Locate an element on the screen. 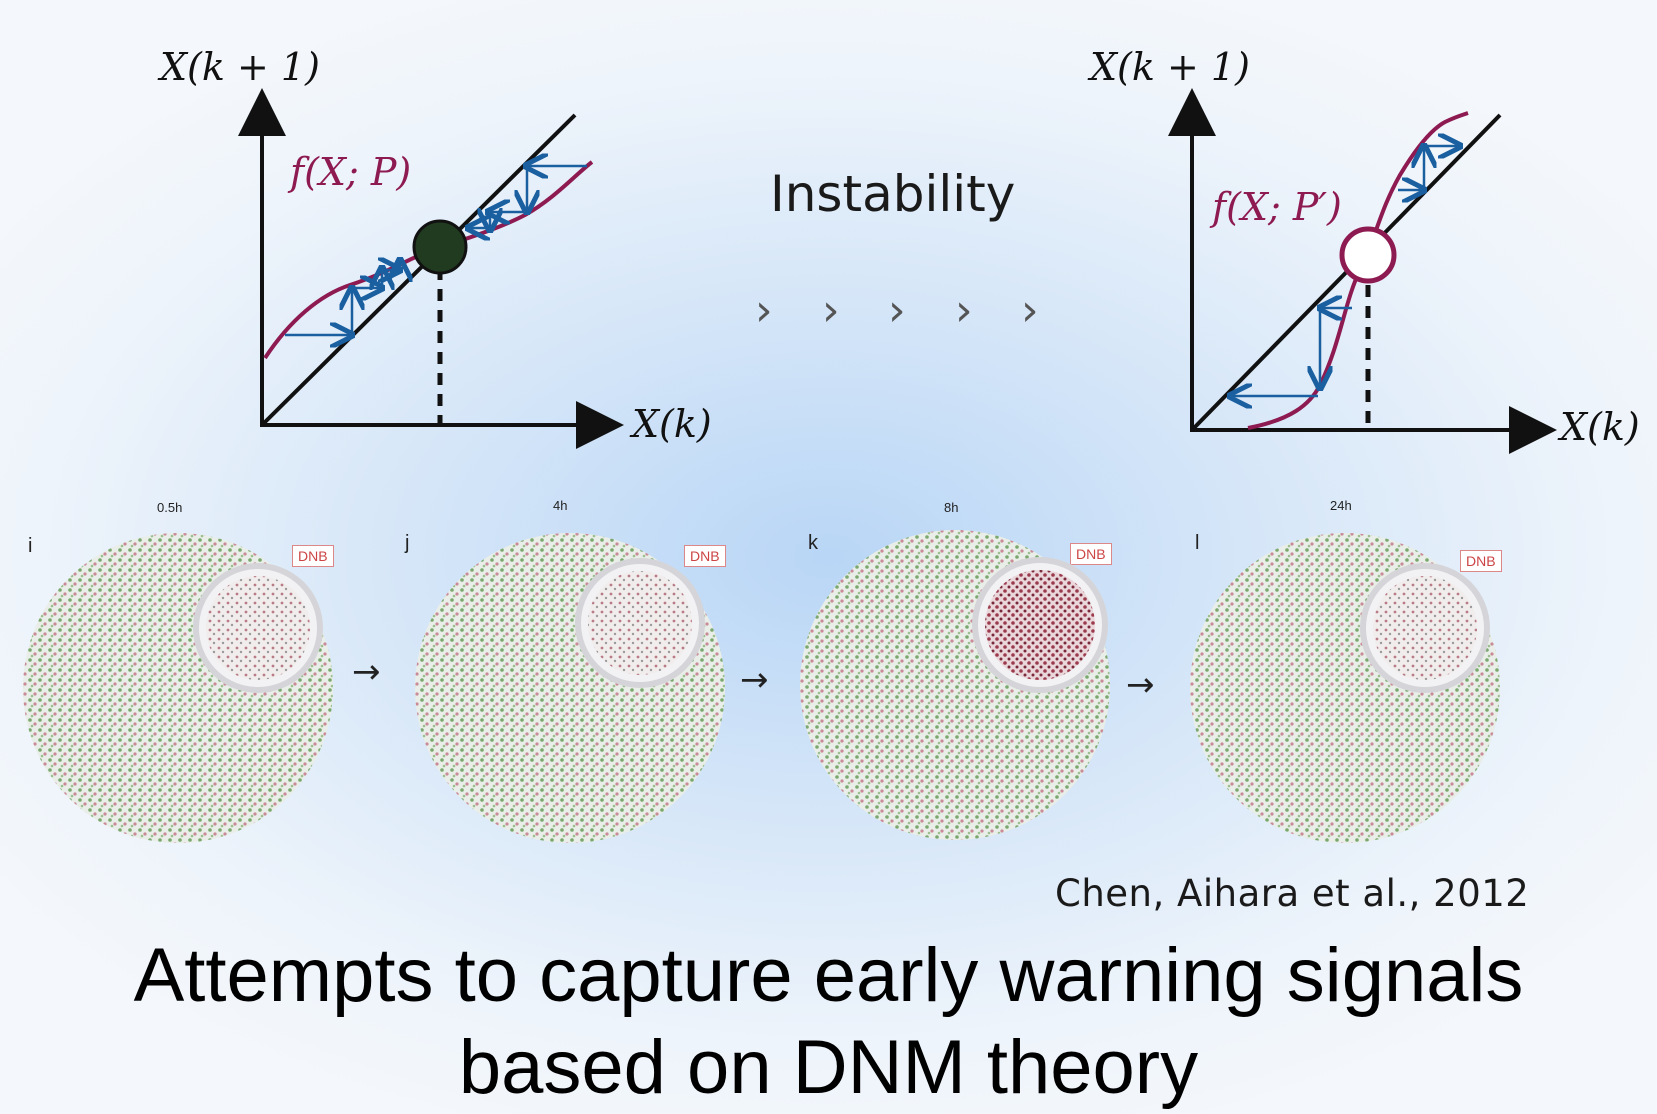 Image resolution: width=1657 pixels, height=1114 pixels. panel-time-j: 4h is located at coordinates (560, 505).